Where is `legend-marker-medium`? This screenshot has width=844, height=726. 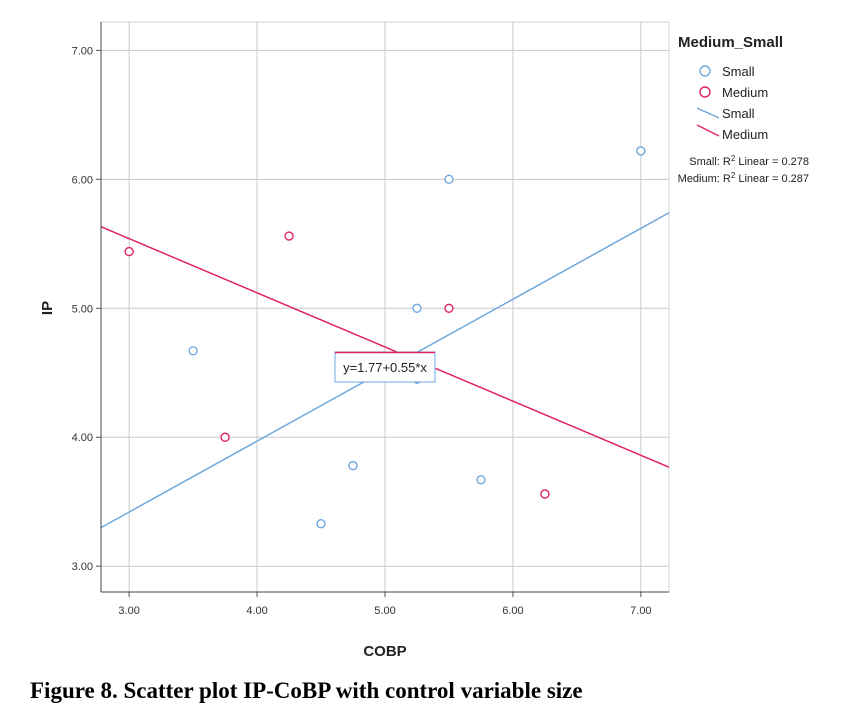 legend-marker-medium is located at coordinates (705, 92).